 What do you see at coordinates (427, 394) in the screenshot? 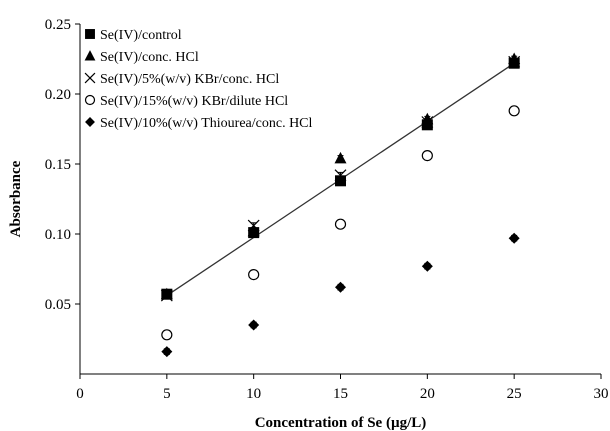
I see `x-tick-label: 20` at bounding box center [427, 394].